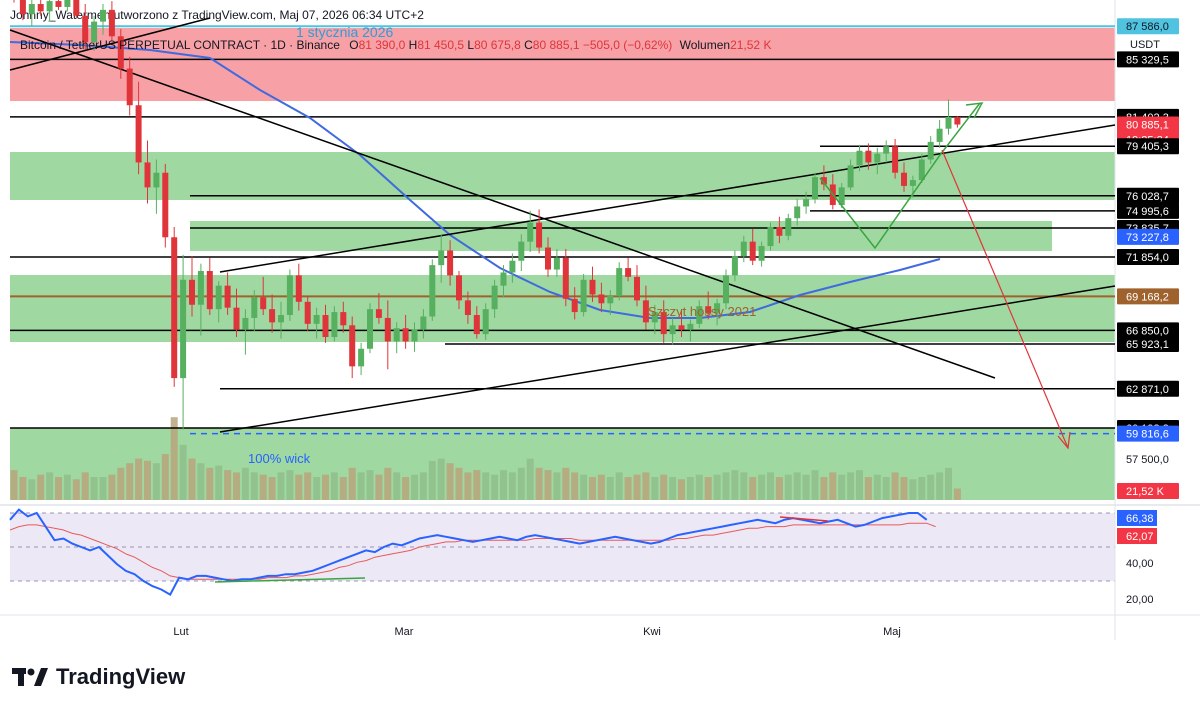 The height and width of the screenshot is (712, 1200). I want to click on price-label: 73 227,8, so click(1147, 238).